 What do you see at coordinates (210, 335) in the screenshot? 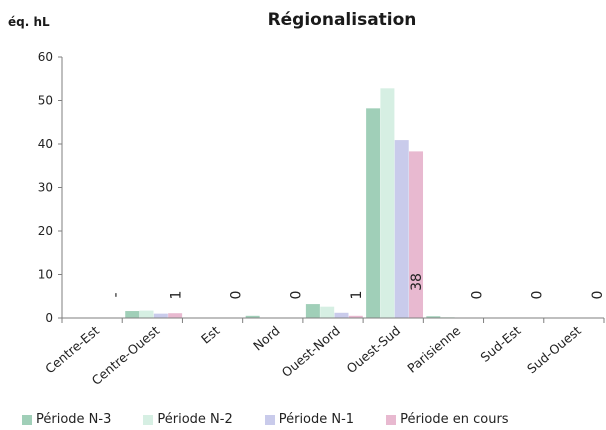
I see `x-tick-label: Est` at bounding box center [210, 335].